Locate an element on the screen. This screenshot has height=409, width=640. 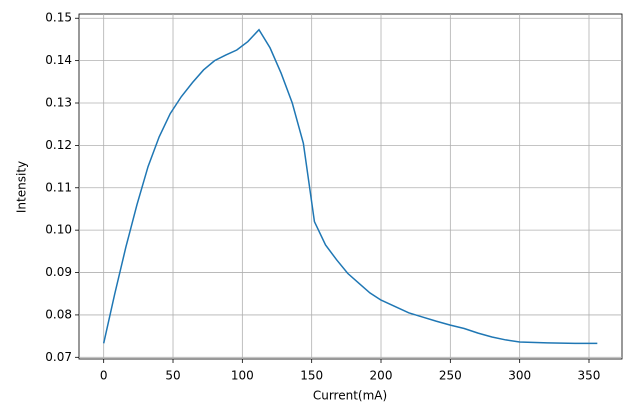
x-tick-label: 250 is located at coordinates (450, 376).